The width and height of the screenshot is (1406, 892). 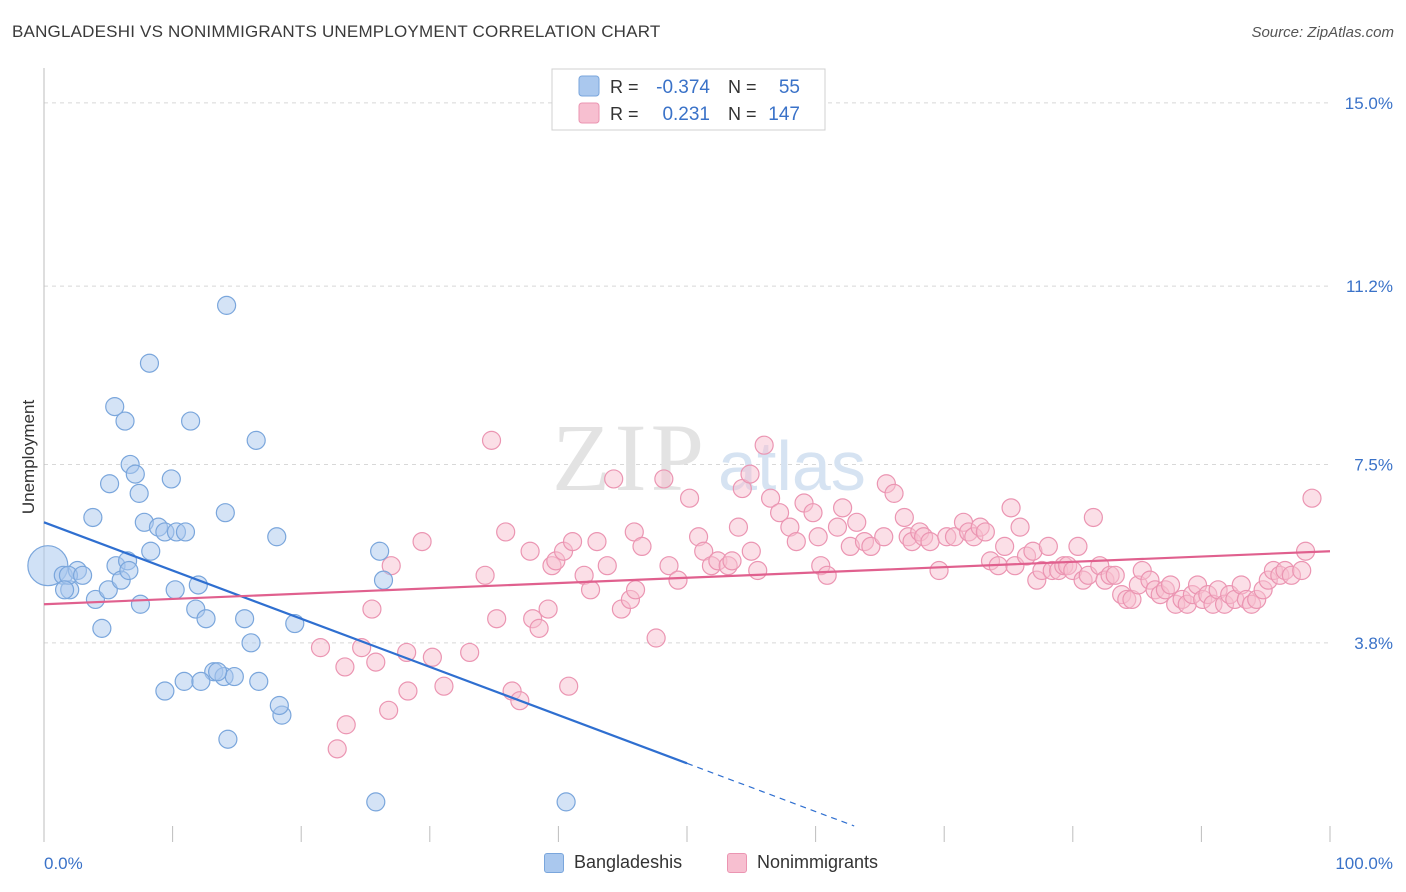 I want to click on legend-n-label-blue: N =, so click(x=742, y=87).